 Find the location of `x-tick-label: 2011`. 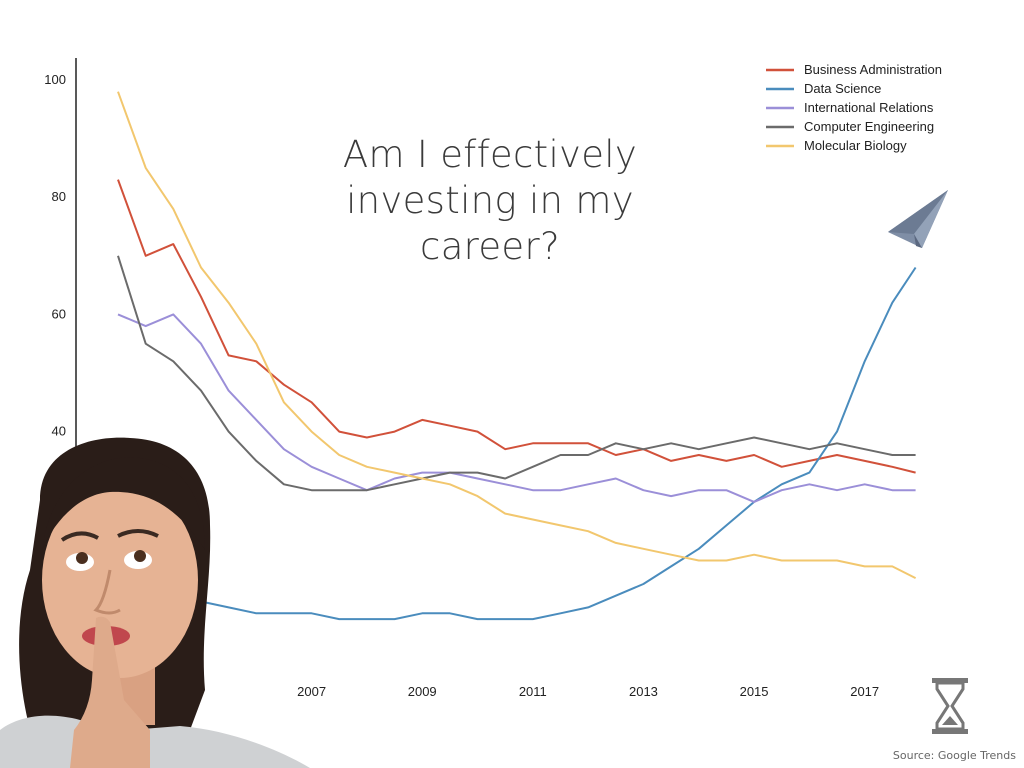

x-tick-label: 2011 is located at coordinates (533, 691).